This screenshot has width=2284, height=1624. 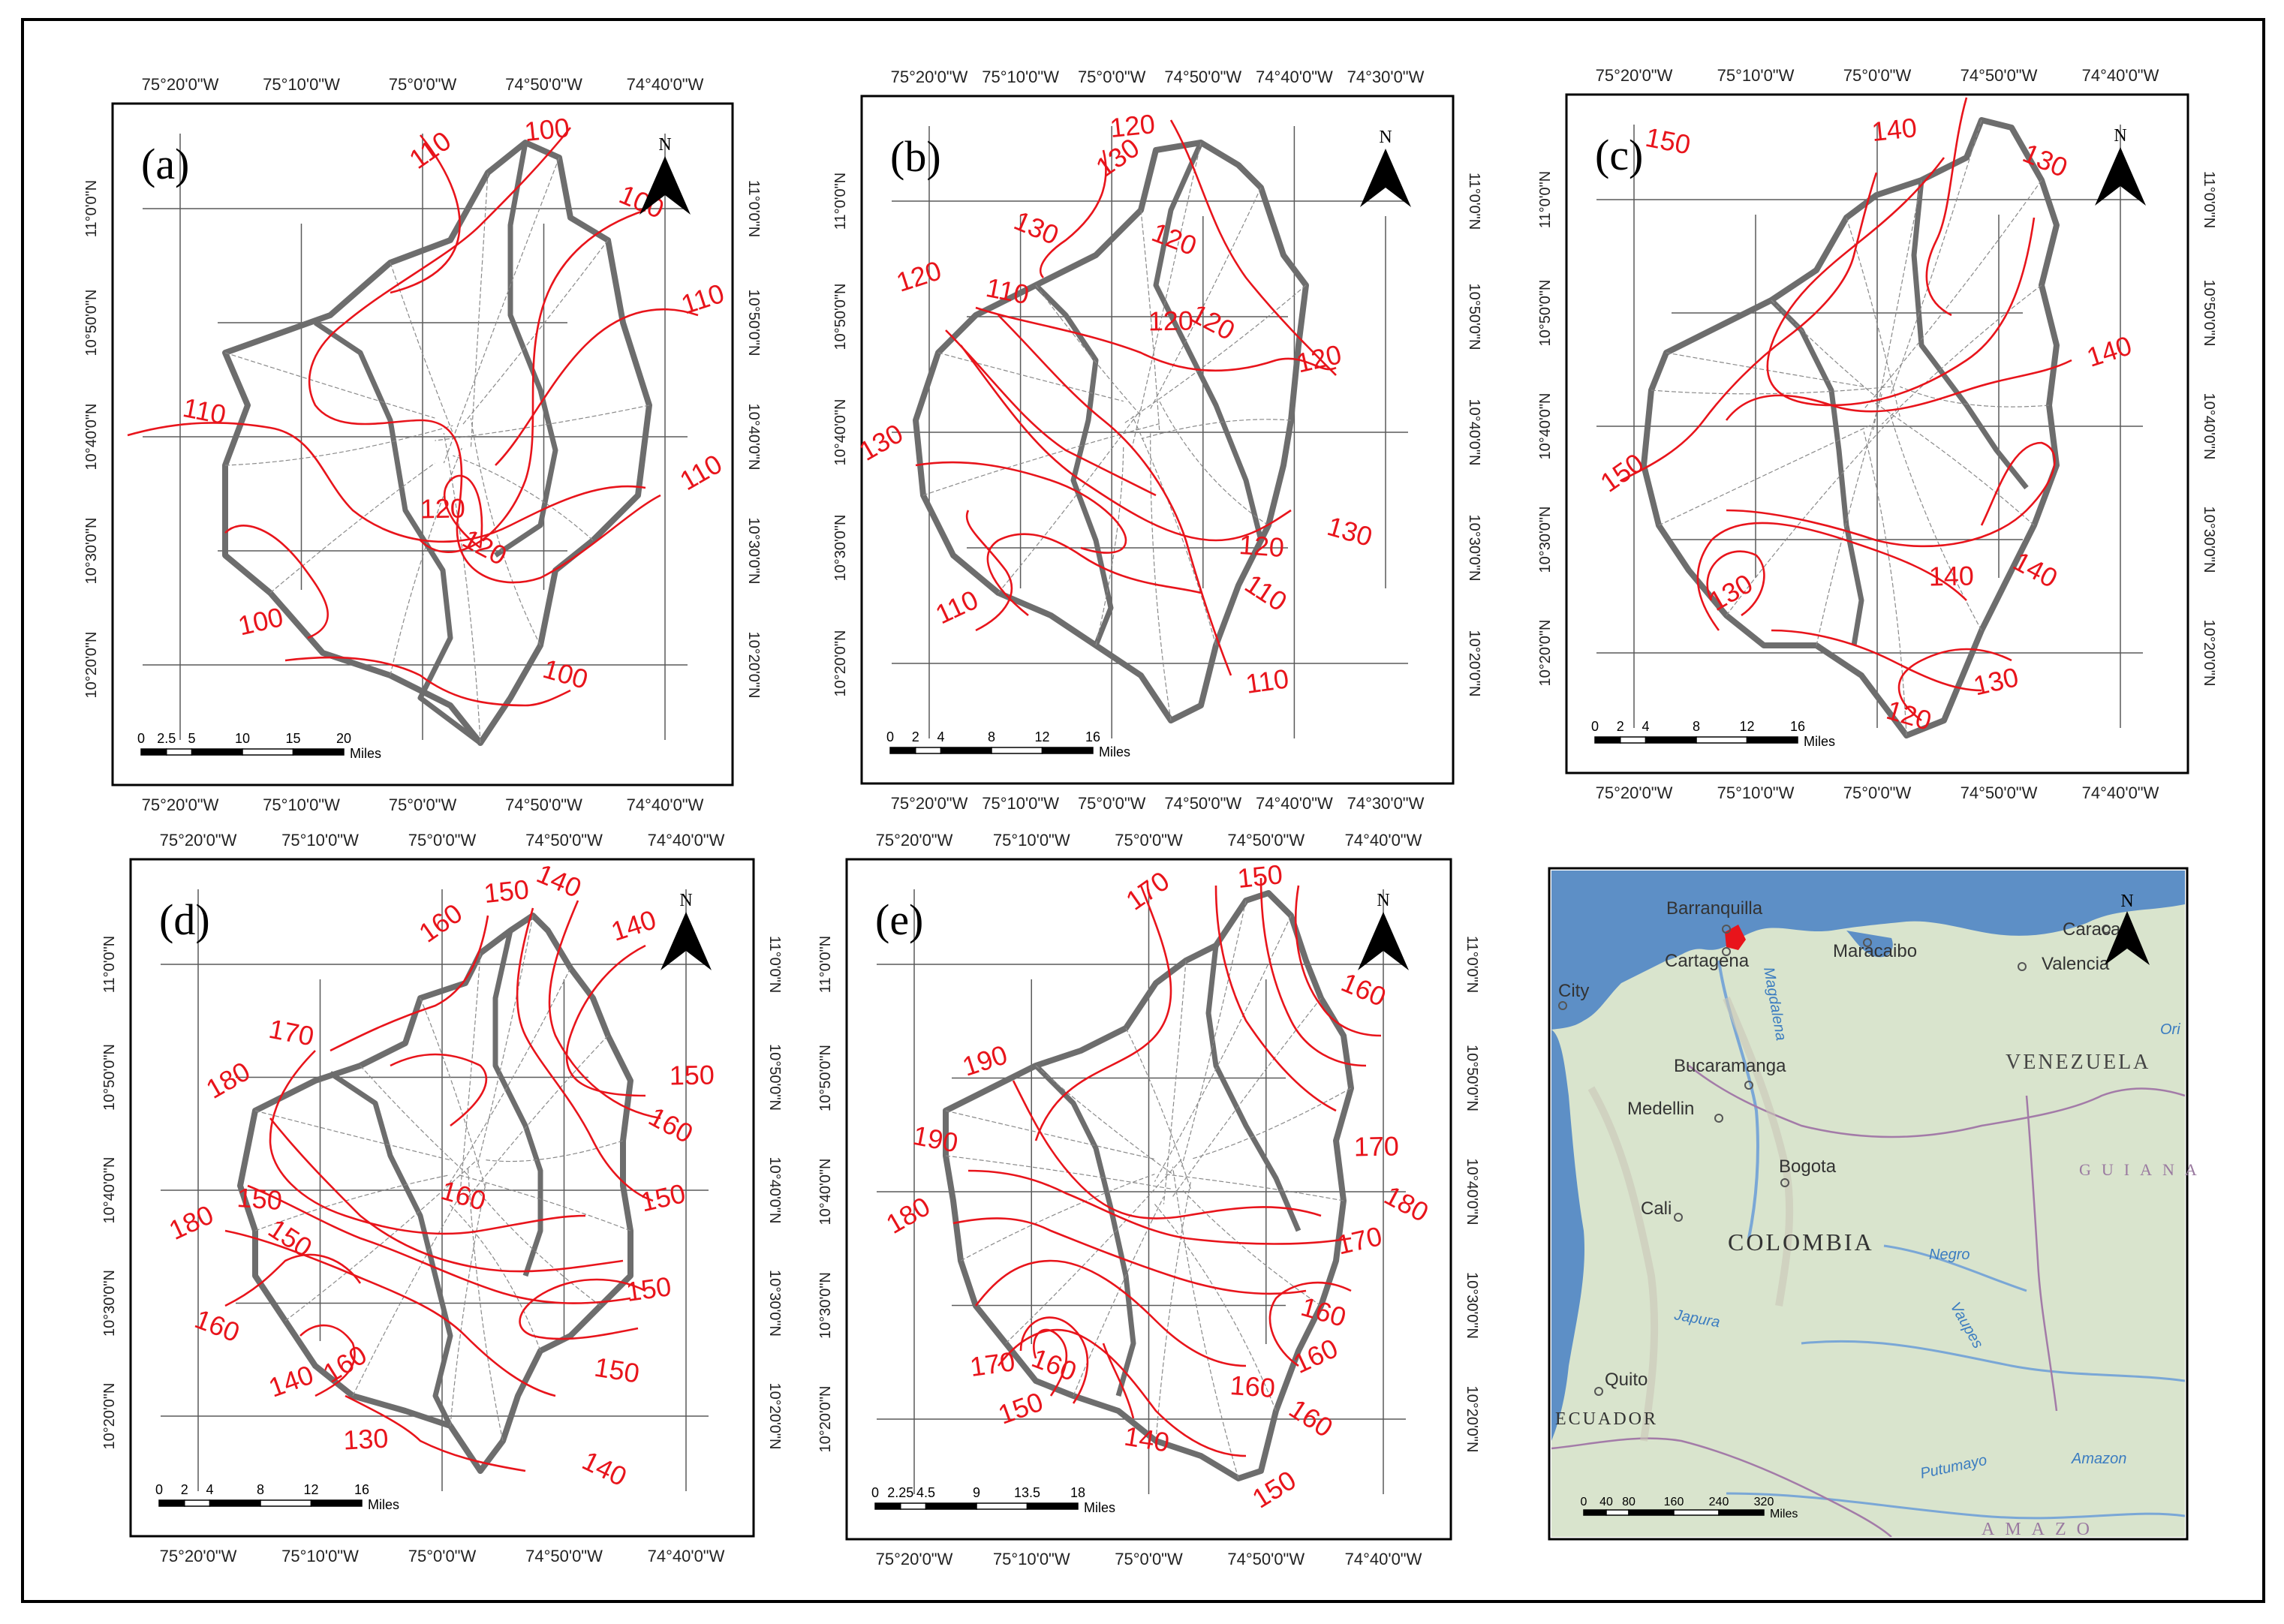 I want to click on lon-label-bottom: 74°30'0"W, so click(x=1386, y=803).